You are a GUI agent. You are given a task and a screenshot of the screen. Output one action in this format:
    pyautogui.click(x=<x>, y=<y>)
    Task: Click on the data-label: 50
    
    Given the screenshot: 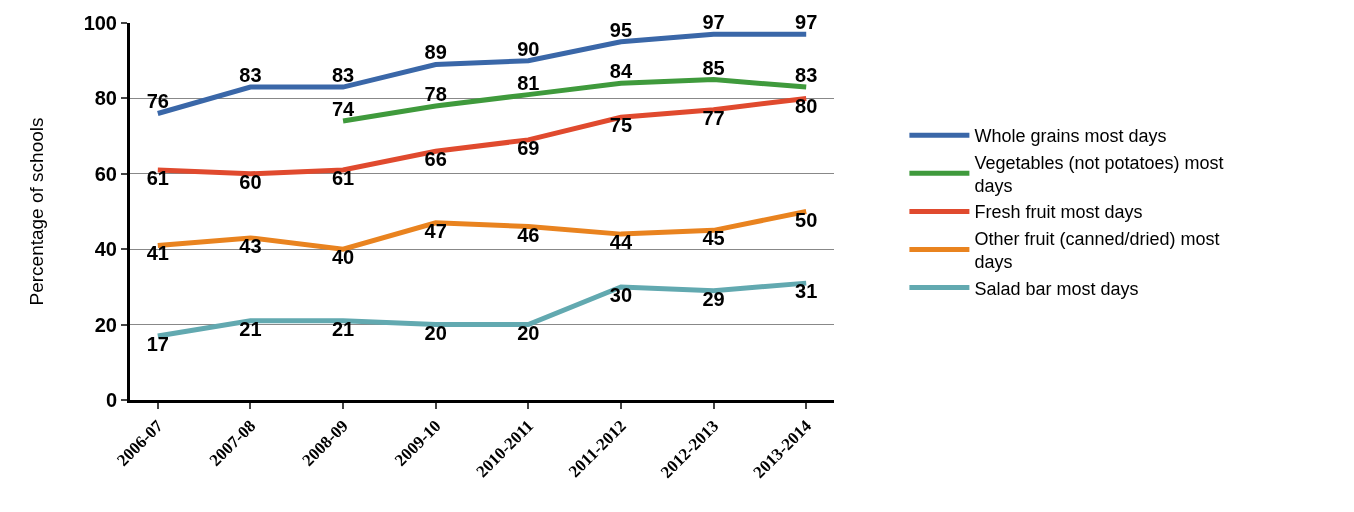 What is the action you would take?
    pyautogui.click(x=806, y=219)
    